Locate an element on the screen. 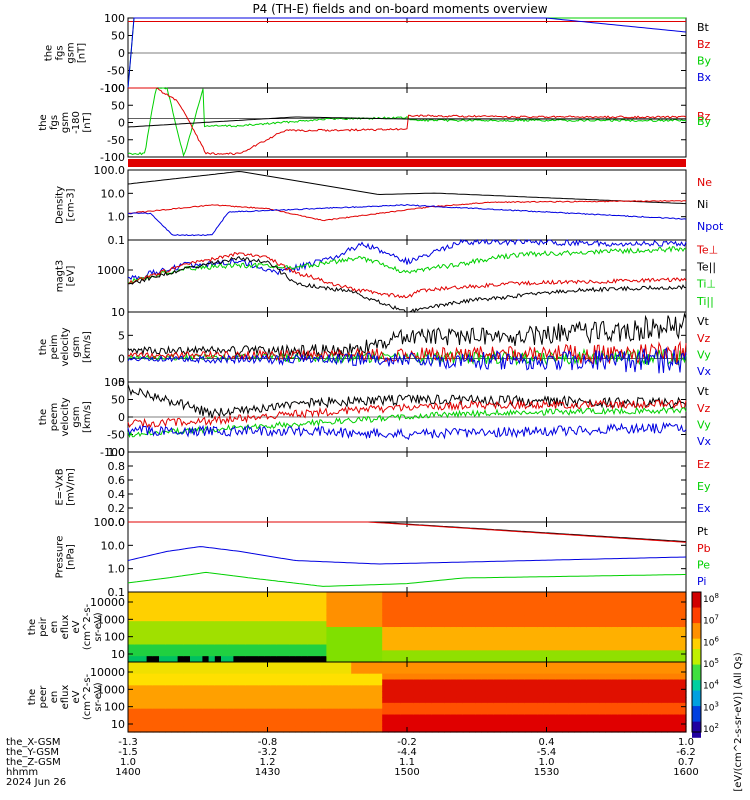 This screenshot has width=750, height=800. y-tick-label: 1000 is located at coordinates (111, 689).